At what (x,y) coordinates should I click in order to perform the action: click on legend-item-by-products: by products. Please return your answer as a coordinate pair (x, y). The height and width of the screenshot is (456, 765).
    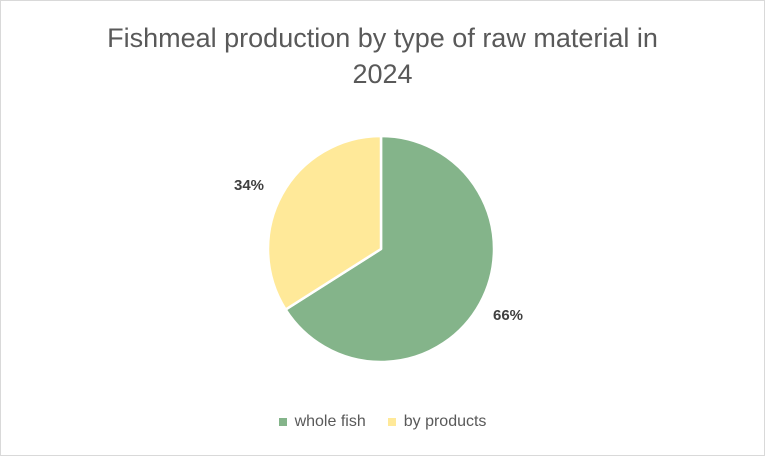
    Looking at the image, I should click on (437, 422).